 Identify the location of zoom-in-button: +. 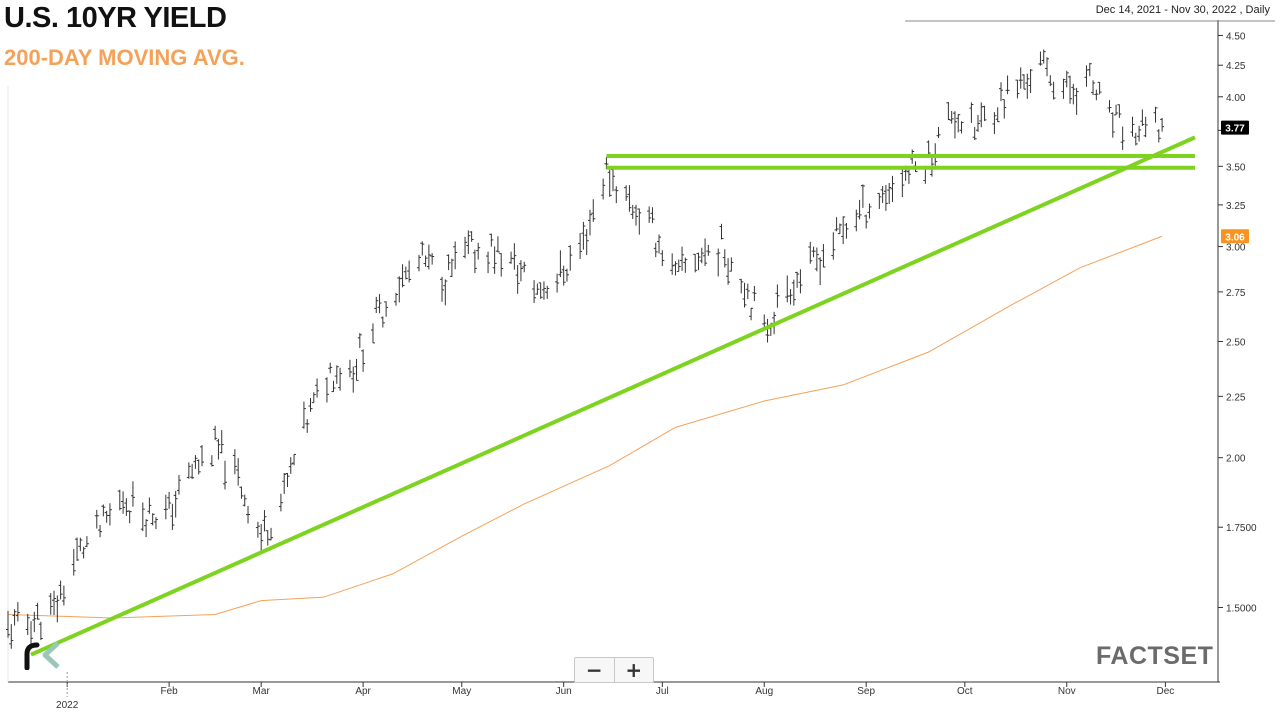
(633, 670).